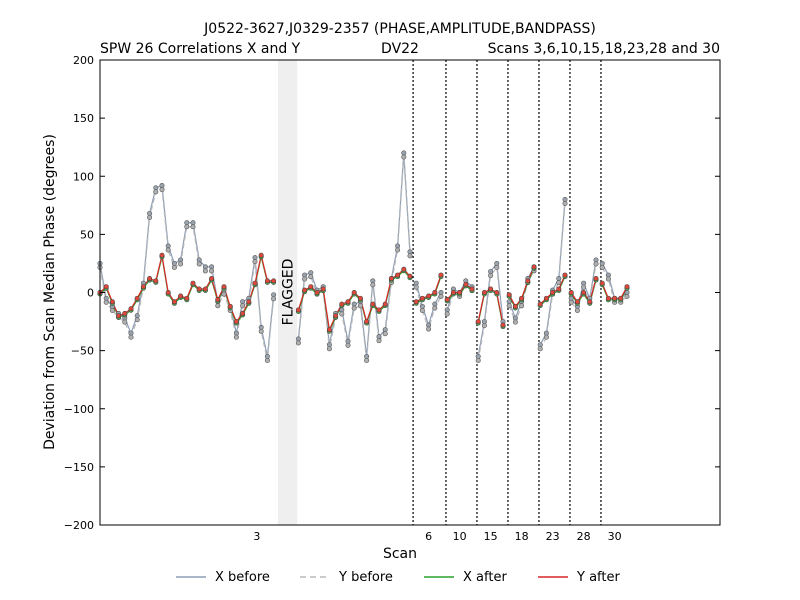 This screenshot has height=600, width=800. Describe the element at coordinates (200, 49) in the screenshot. I see `chart-subtitle-left: SPW 26 Correlations X and Y` at that location.